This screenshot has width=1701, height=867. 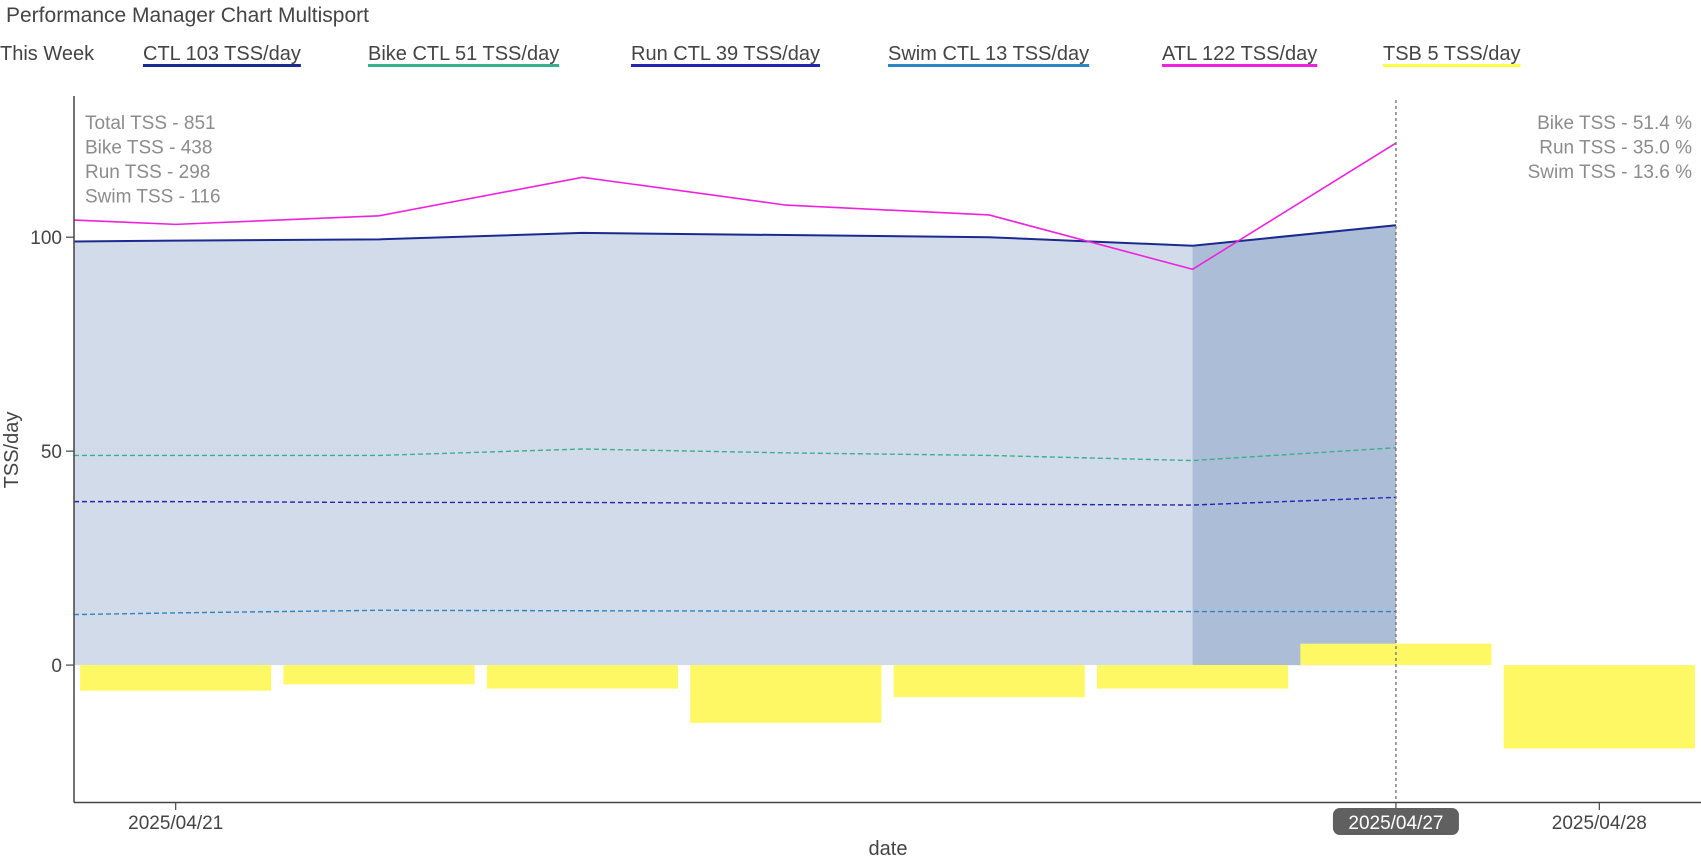 I want to click on stat-left-2: Run TSS - 298, so click(x=147, y=172).